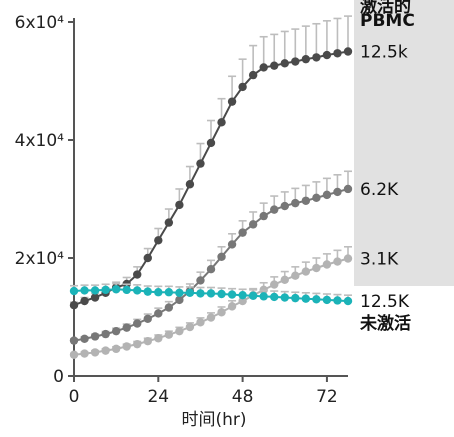  I want to click on series-label: 未激活, so click(385, 323).